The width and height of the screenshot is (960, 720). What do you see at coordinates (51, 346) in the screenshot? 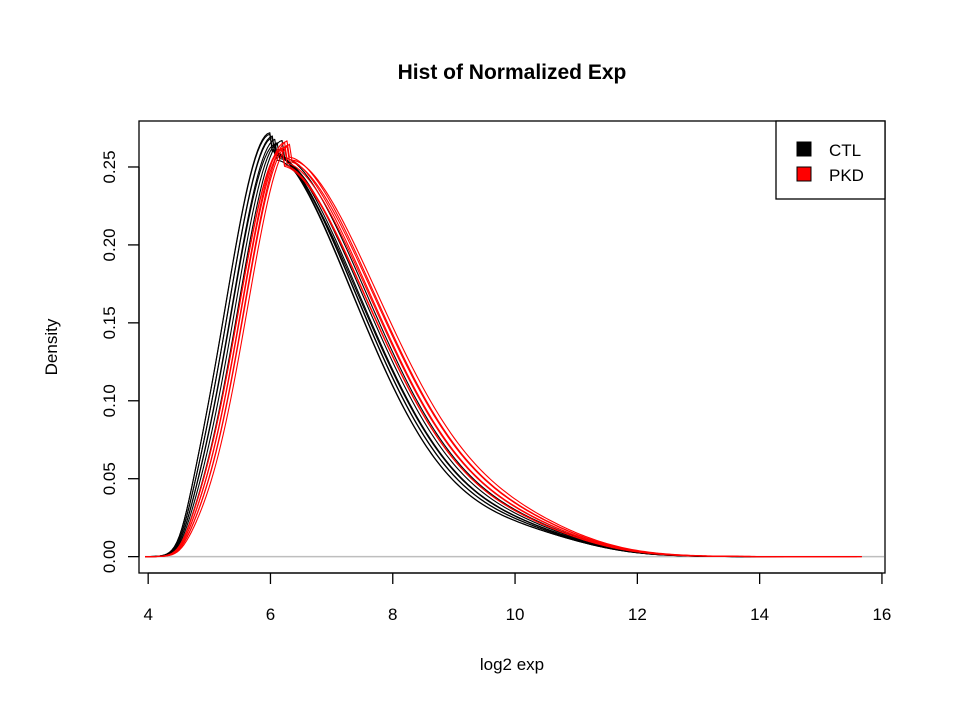
I see `y-axis-label: Density` at bounding box center [51, 346].